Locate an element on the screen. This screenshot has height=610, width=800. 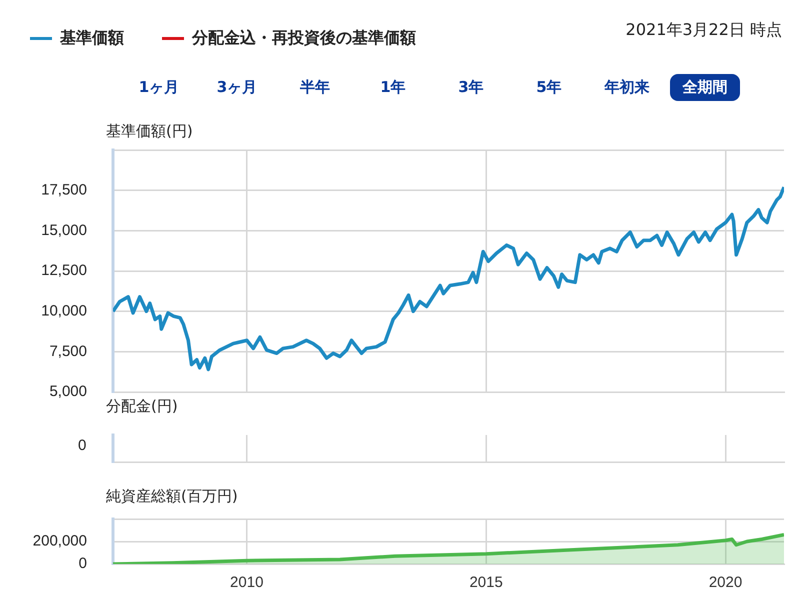
text: 年初来 is located at coordinates (626, 87).